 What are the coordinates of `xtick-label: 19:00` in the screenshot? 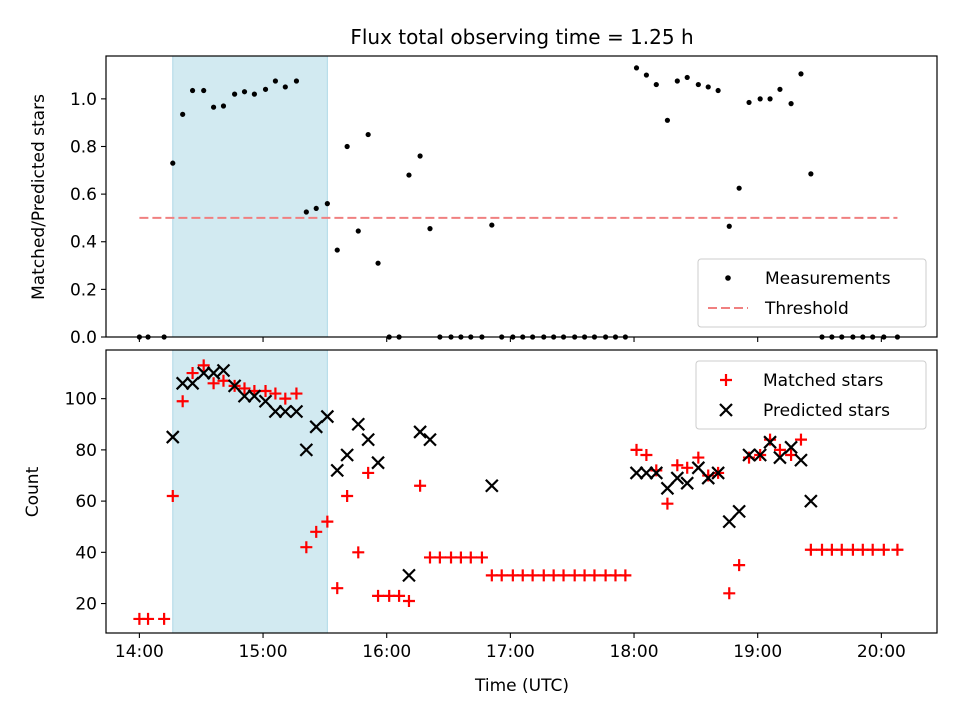 It's located at (757, 652).